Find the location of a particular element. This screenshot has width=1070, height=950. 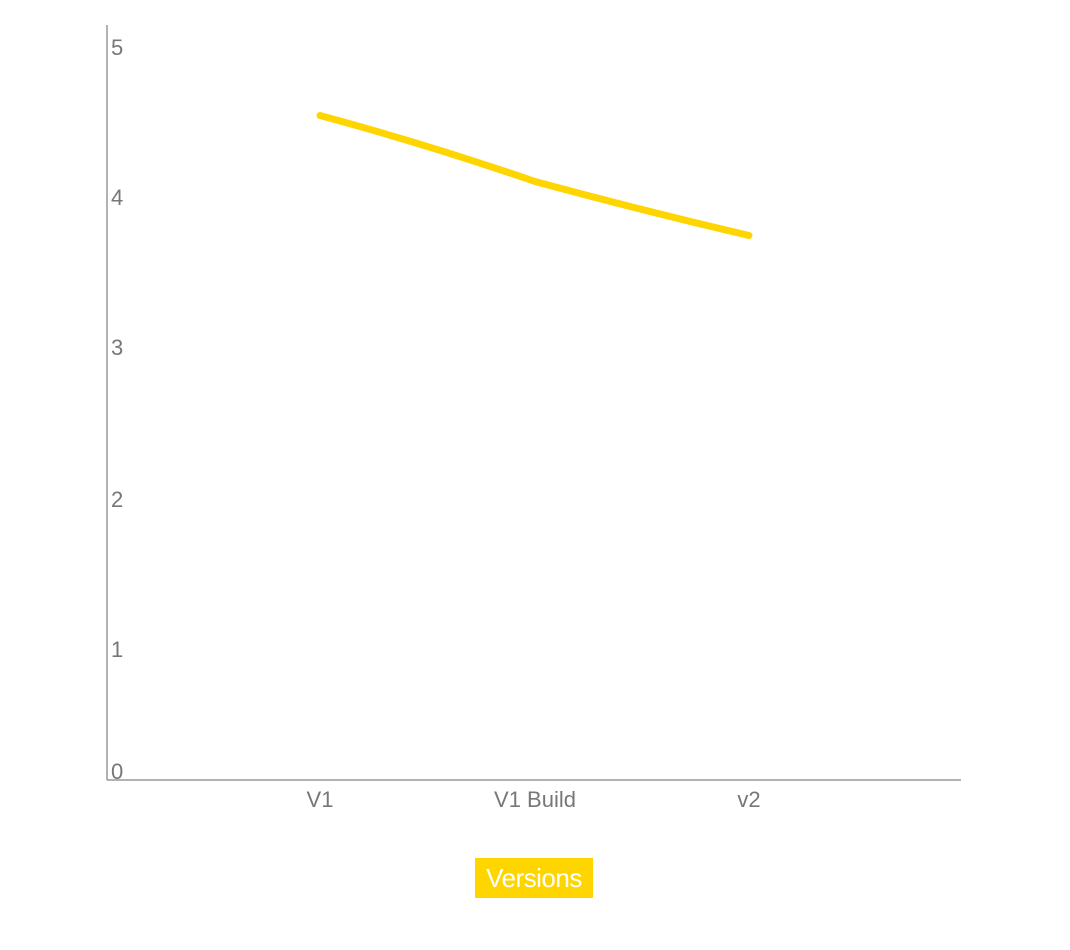

y-tick-label: 5 is located at coordinates (117, 47).